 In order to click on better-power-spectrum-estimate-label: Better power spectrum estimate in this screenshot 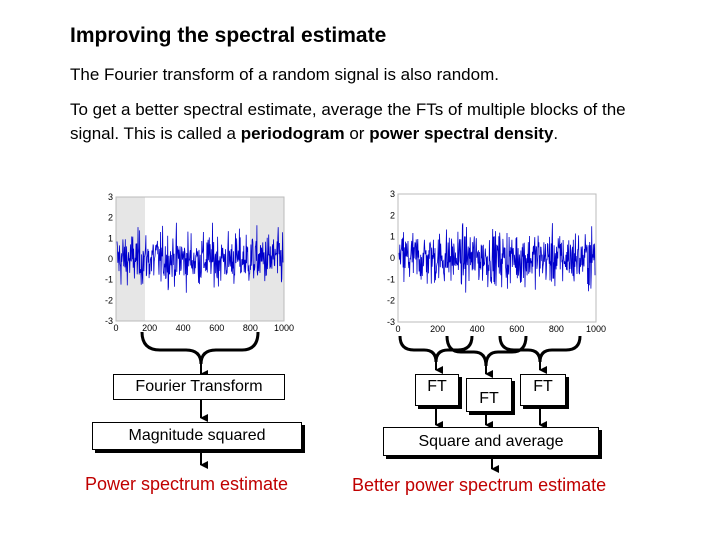, I will do `click(479, 485)`.